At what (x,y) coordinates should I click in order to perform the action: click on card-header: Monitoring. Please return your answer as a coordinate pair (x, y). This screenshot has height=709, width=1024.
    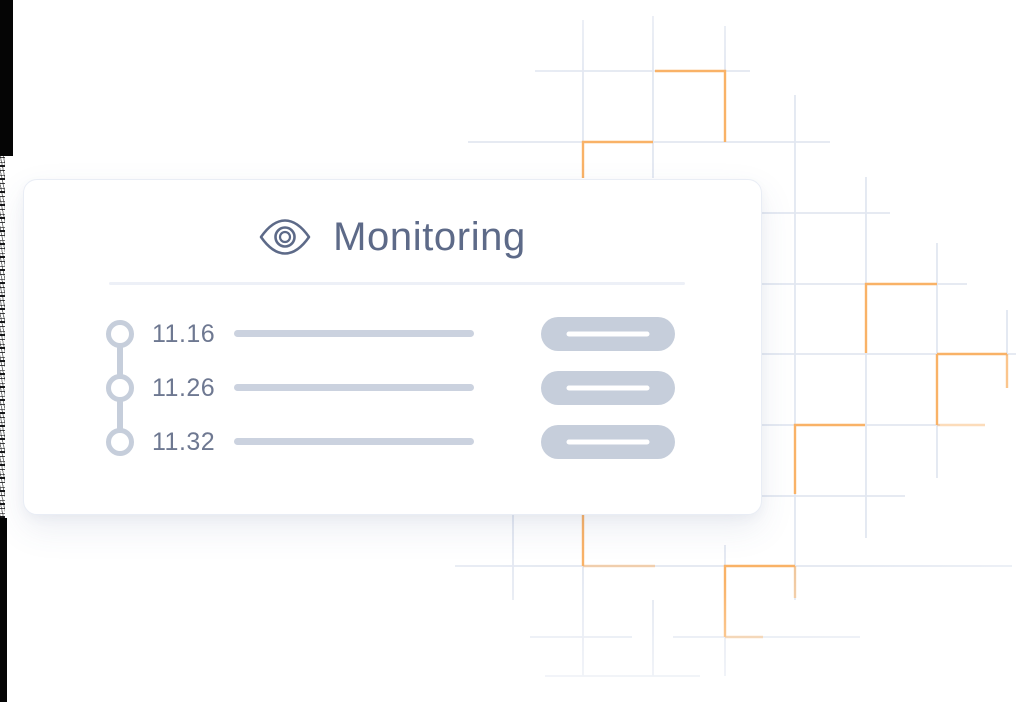
    Looking at the image, I should click on (392, 237).